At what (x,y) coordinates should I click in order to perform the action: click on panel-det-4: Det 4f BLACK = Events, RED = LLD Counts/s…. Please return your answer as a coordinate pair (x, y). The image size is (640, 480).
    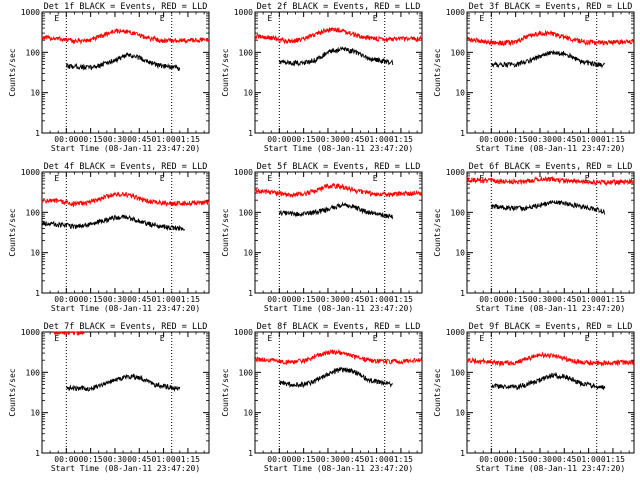
    Looking at the image, I should click on (109, 237).